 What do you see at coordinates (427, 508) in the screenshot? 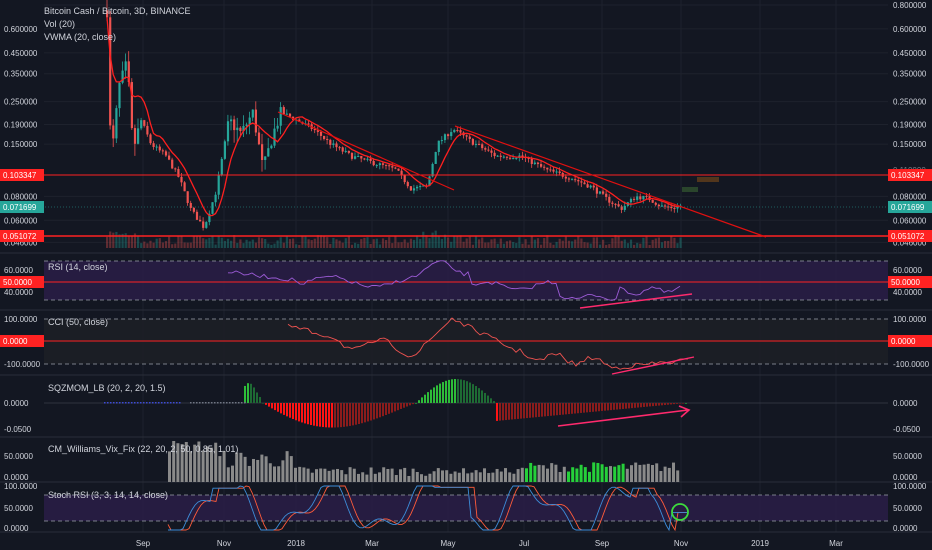
I see `stoch-k-line` at bounding box center [427, 508].